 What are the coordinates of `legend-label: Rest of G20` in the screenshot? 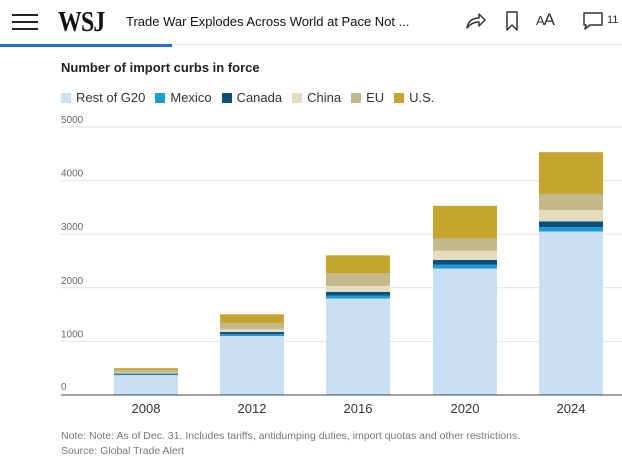 It's located at (111, 97).